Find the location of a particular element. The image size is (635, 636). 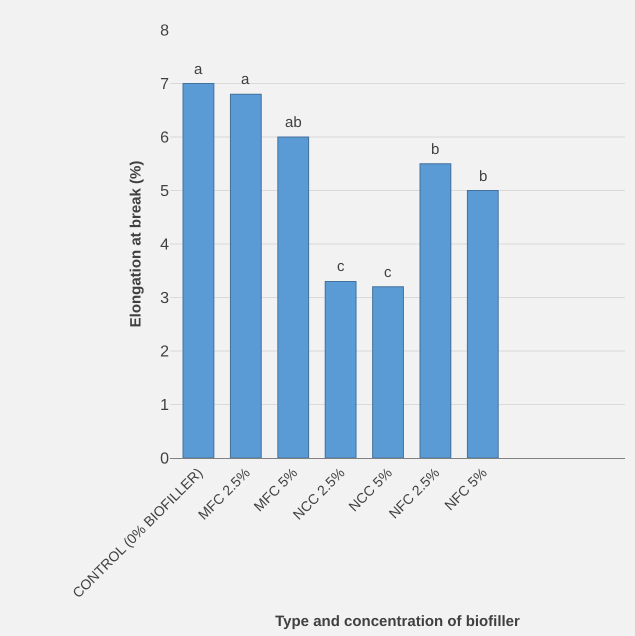

y-tick-label: 7 is located at coordinates (165, 85).